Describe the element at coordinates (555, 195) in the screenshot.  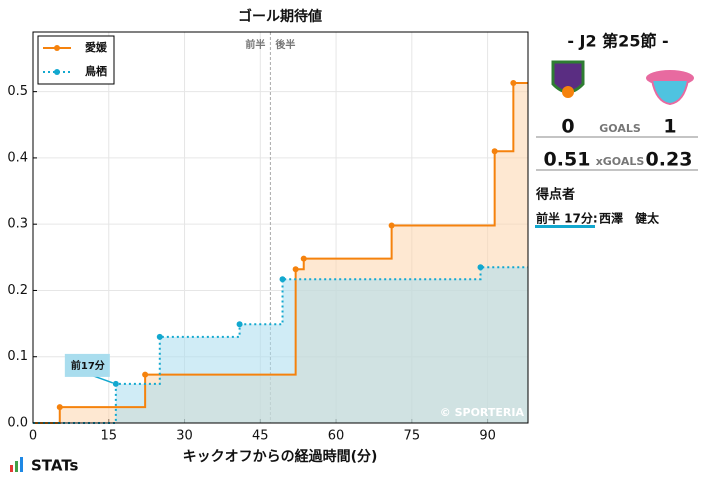
I see `scorers-label: 得点者` at that location.